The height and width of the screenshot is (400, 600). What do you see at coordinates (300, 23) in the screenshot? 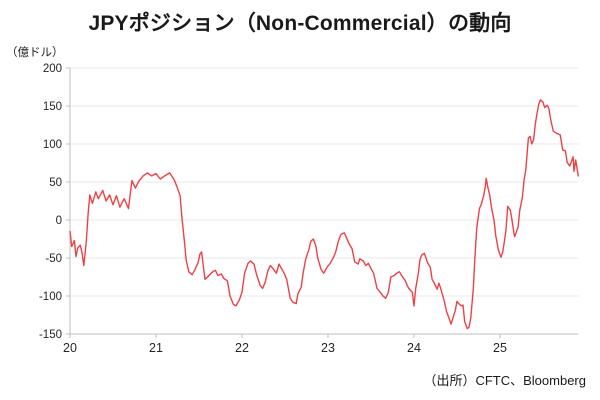
I see `chart-title: JPYポジション（Non-Commercial）の動向` at bounding box center [300, 23].